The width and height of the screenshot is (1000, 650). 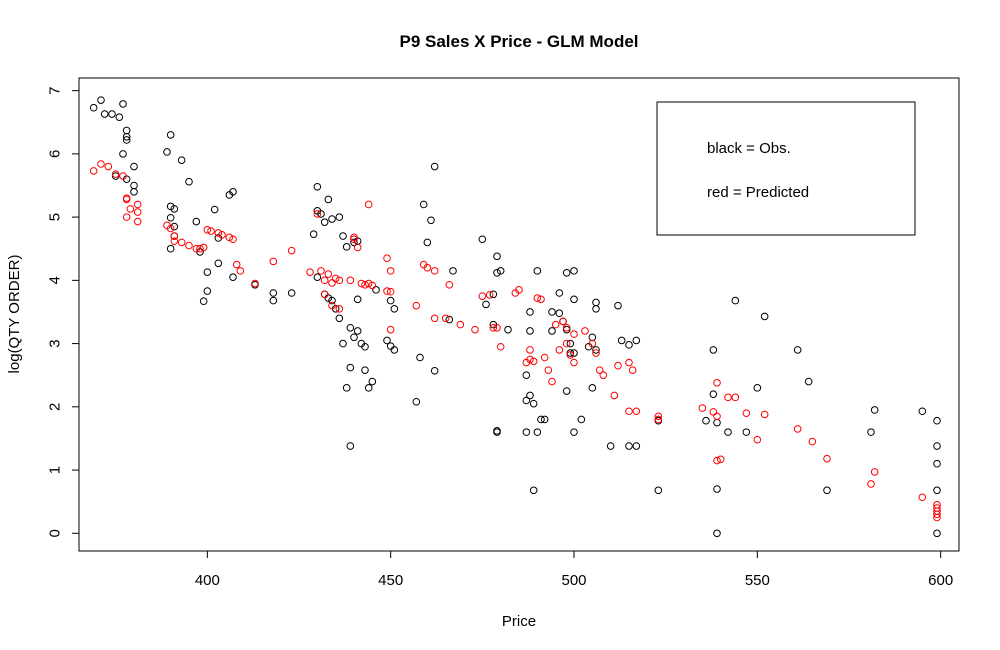 I want to click on x-tick-label: 500, so click(x=573, y=580).